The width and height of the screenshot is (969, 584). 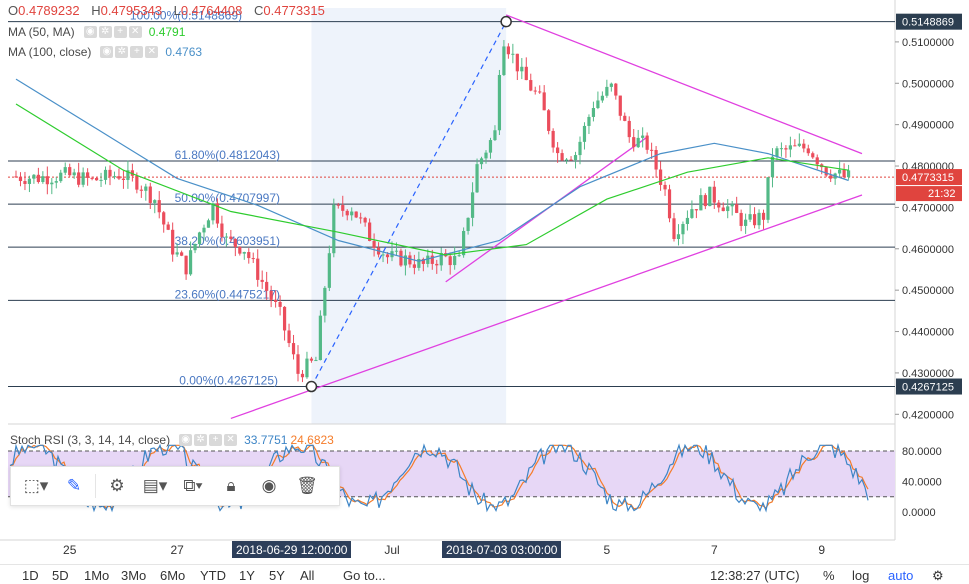 I want to click on lock-icon: 🔒︎, so click(x=231, y=485).